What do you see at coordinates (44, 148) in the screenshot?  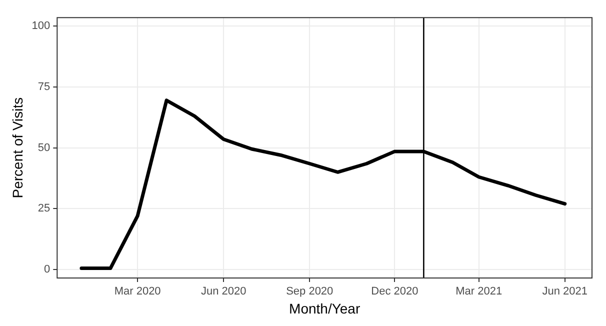 I see `y-tick-label: 50` at bounding box center [44, 148].